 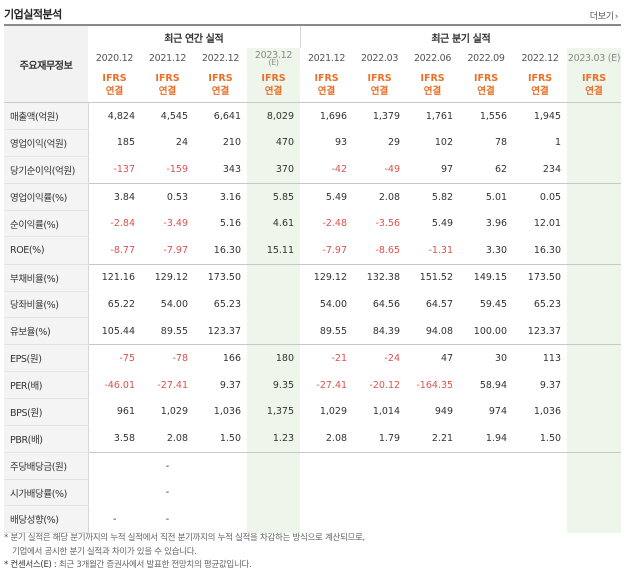 I want to click on table-row: 영업이익(억원) 185 24 210 470 93 29 102 78 1, so click(x=313, y=143).